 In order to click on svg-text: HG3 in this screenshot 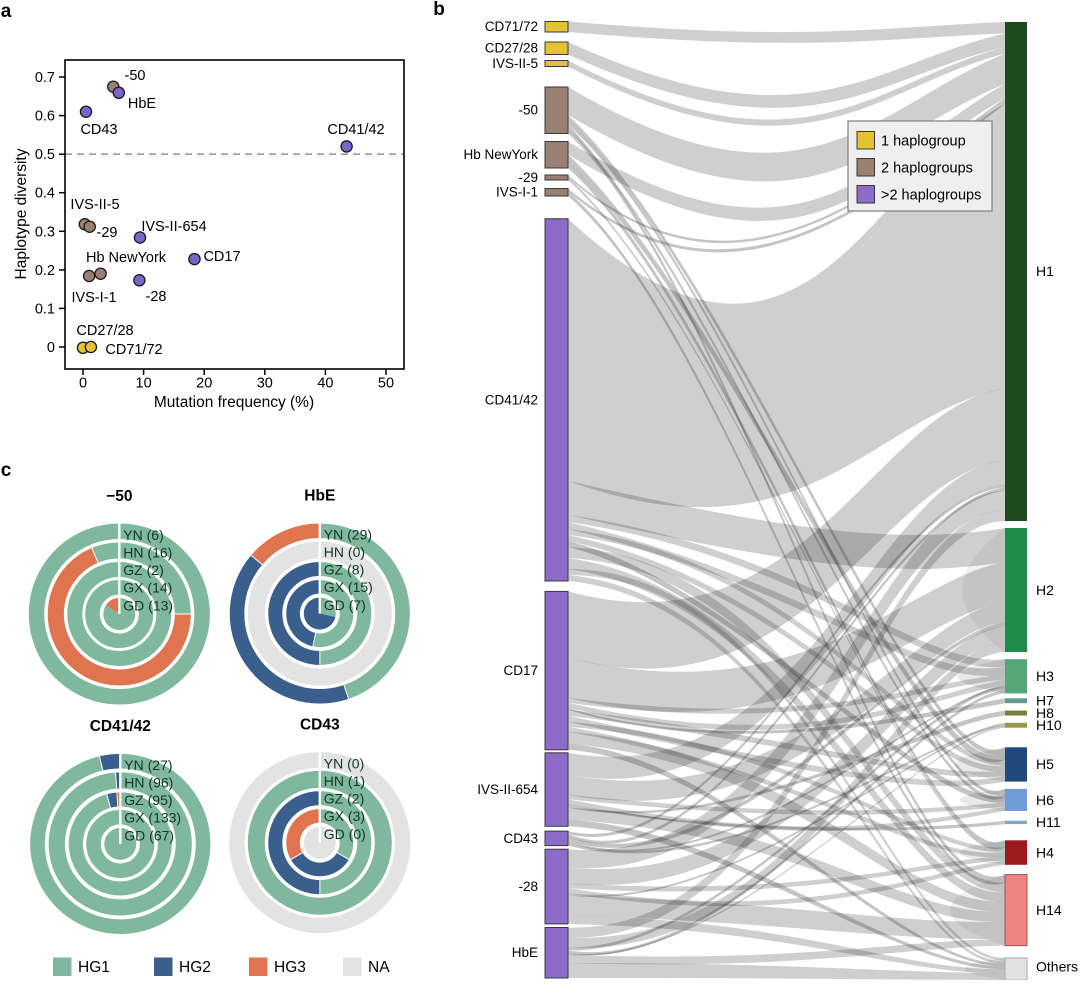, I will do `click(290, 967)`.